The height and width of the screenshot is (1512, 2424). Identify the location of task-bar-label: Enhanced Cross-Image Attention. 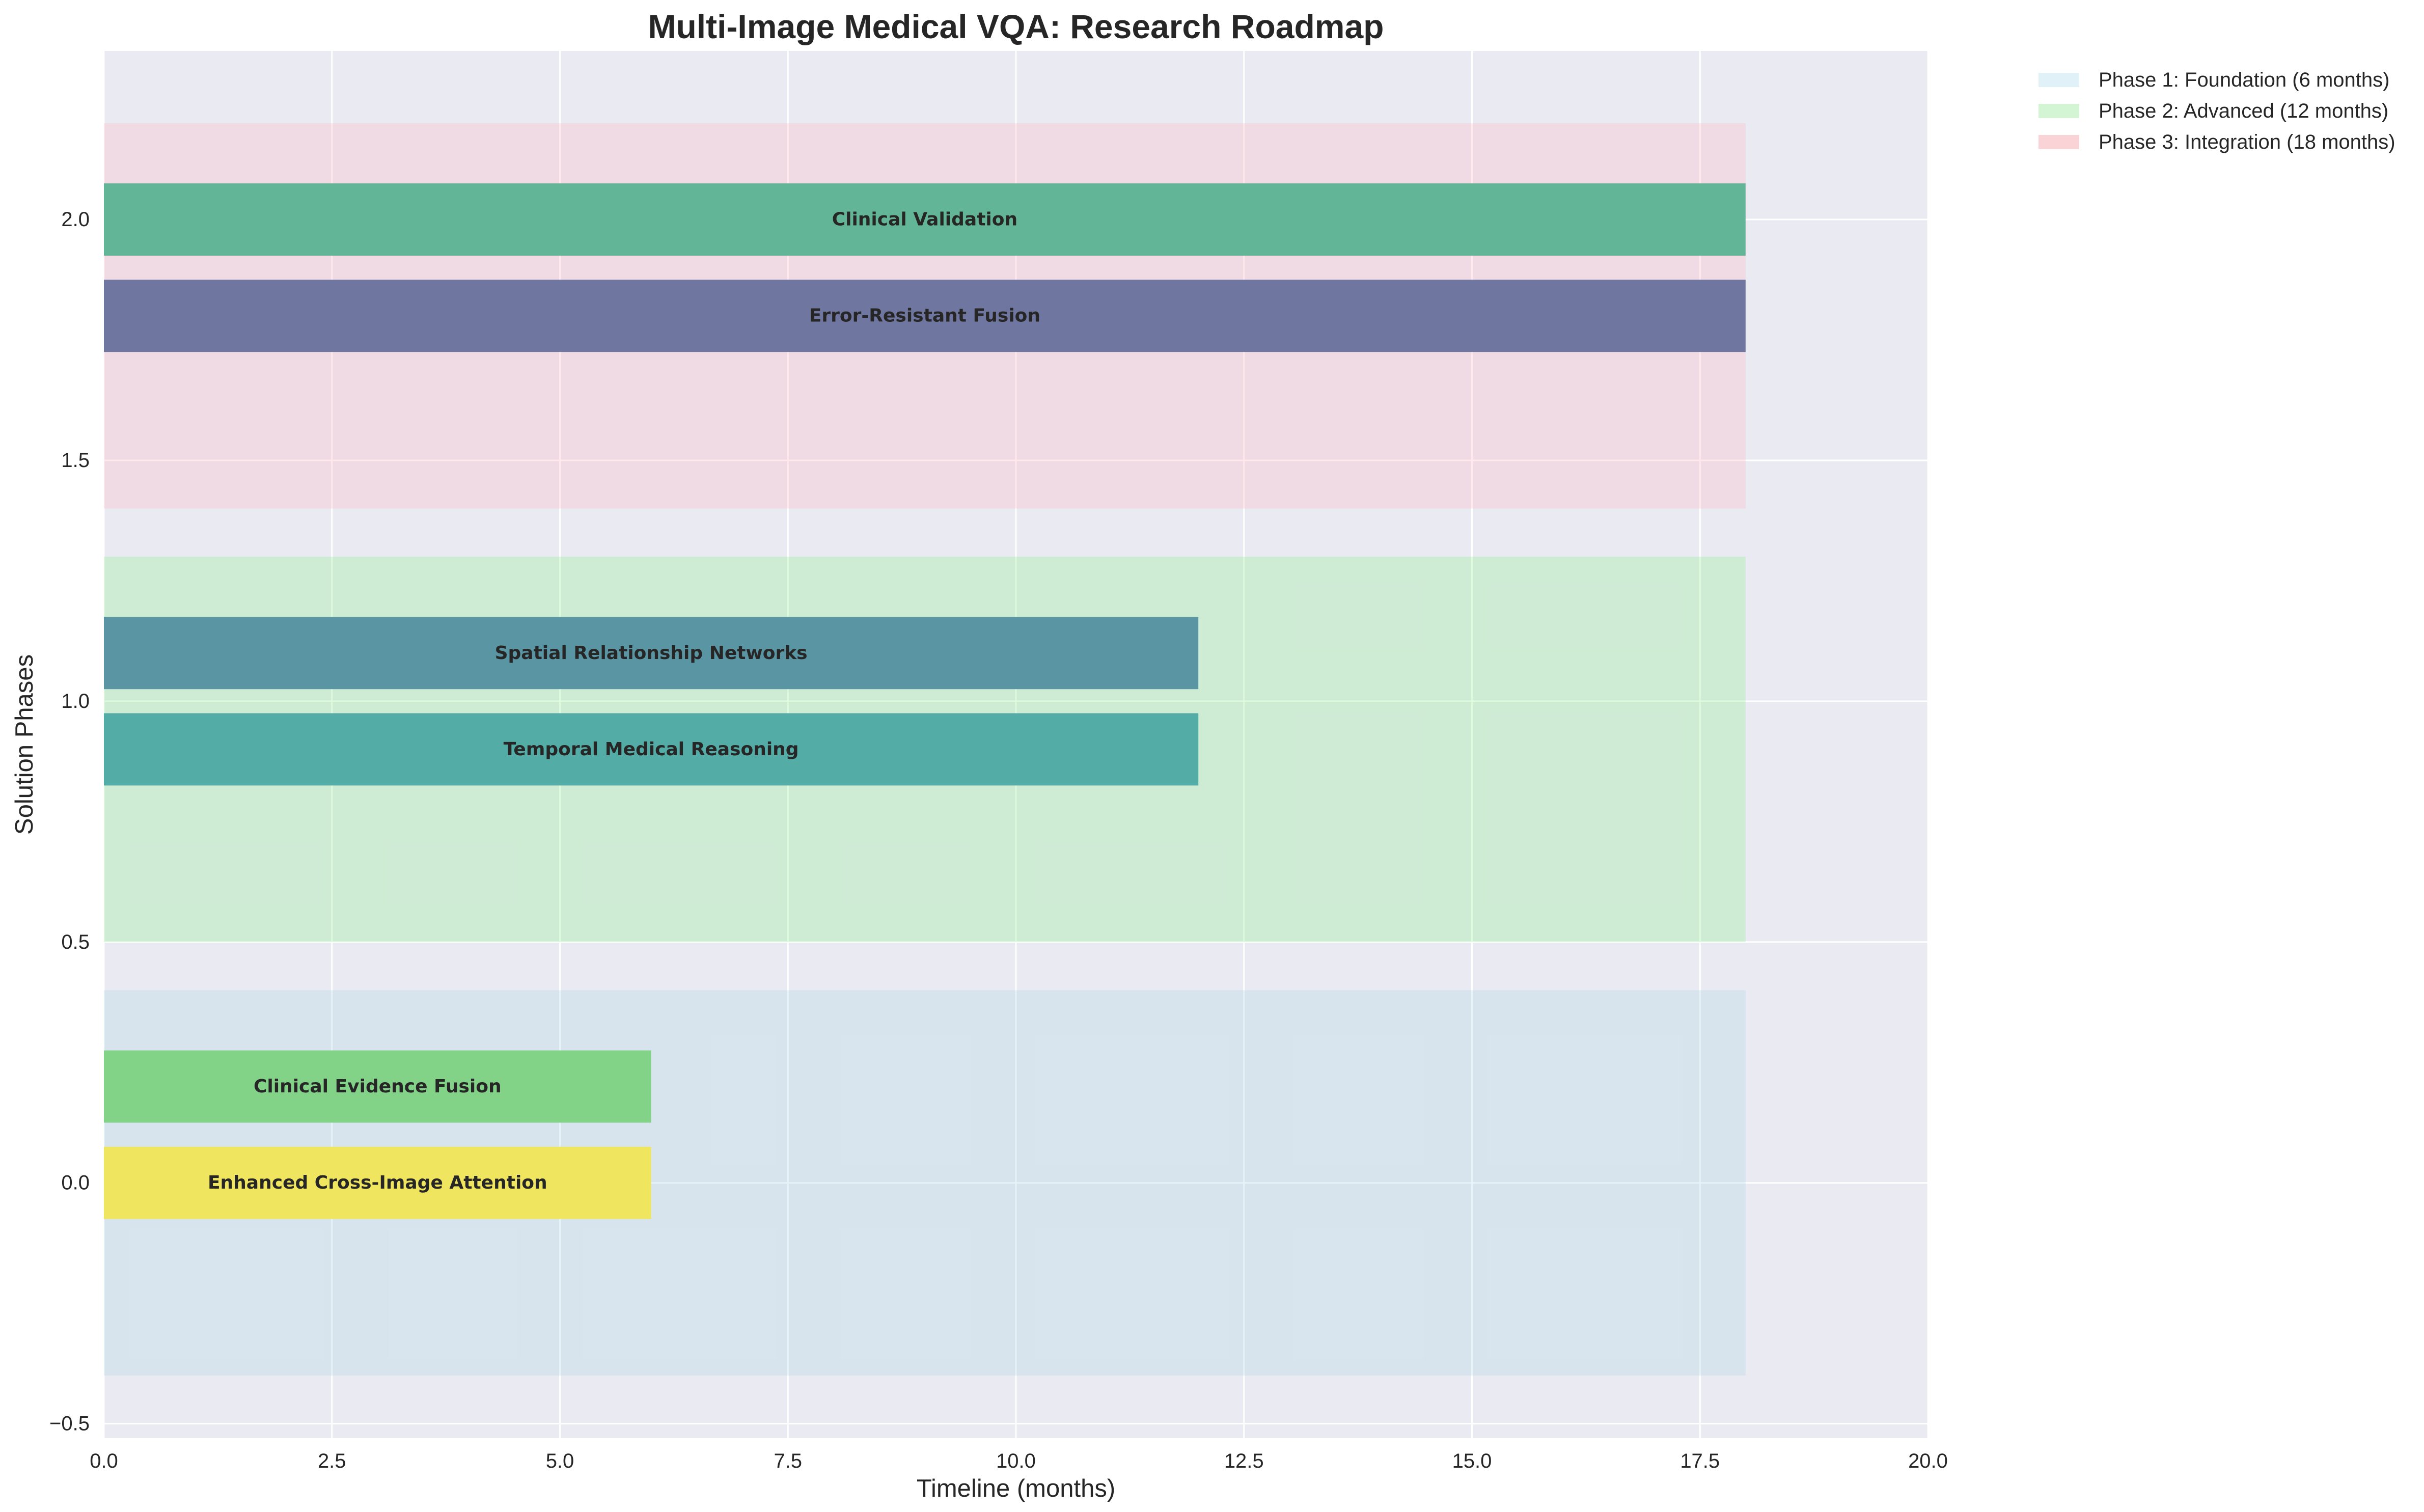
(377, 1182).